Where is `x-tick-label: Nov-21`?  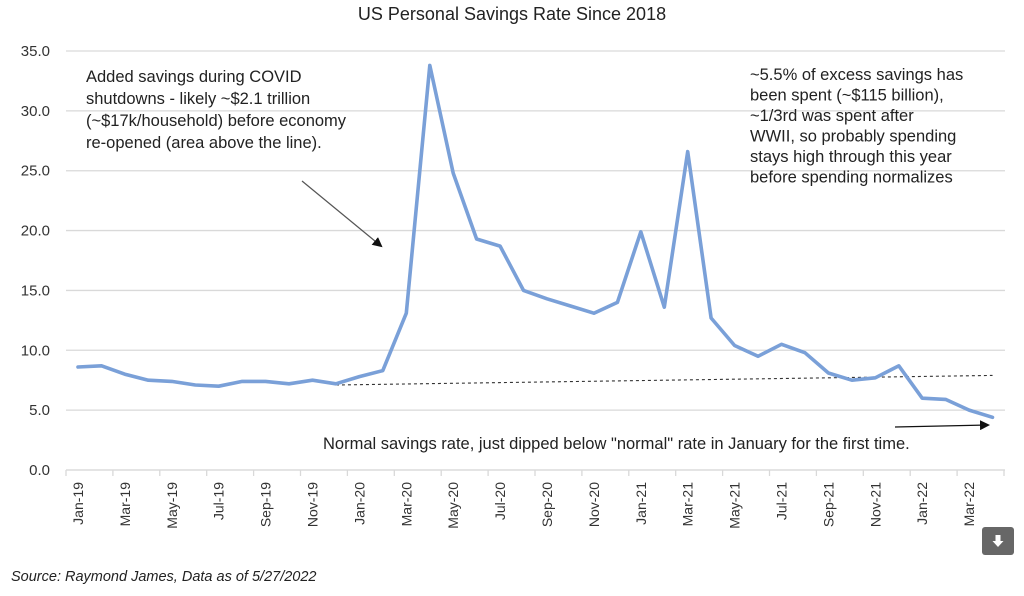 x-tick-label: Nov-21 is located at coordinates (875, 504).